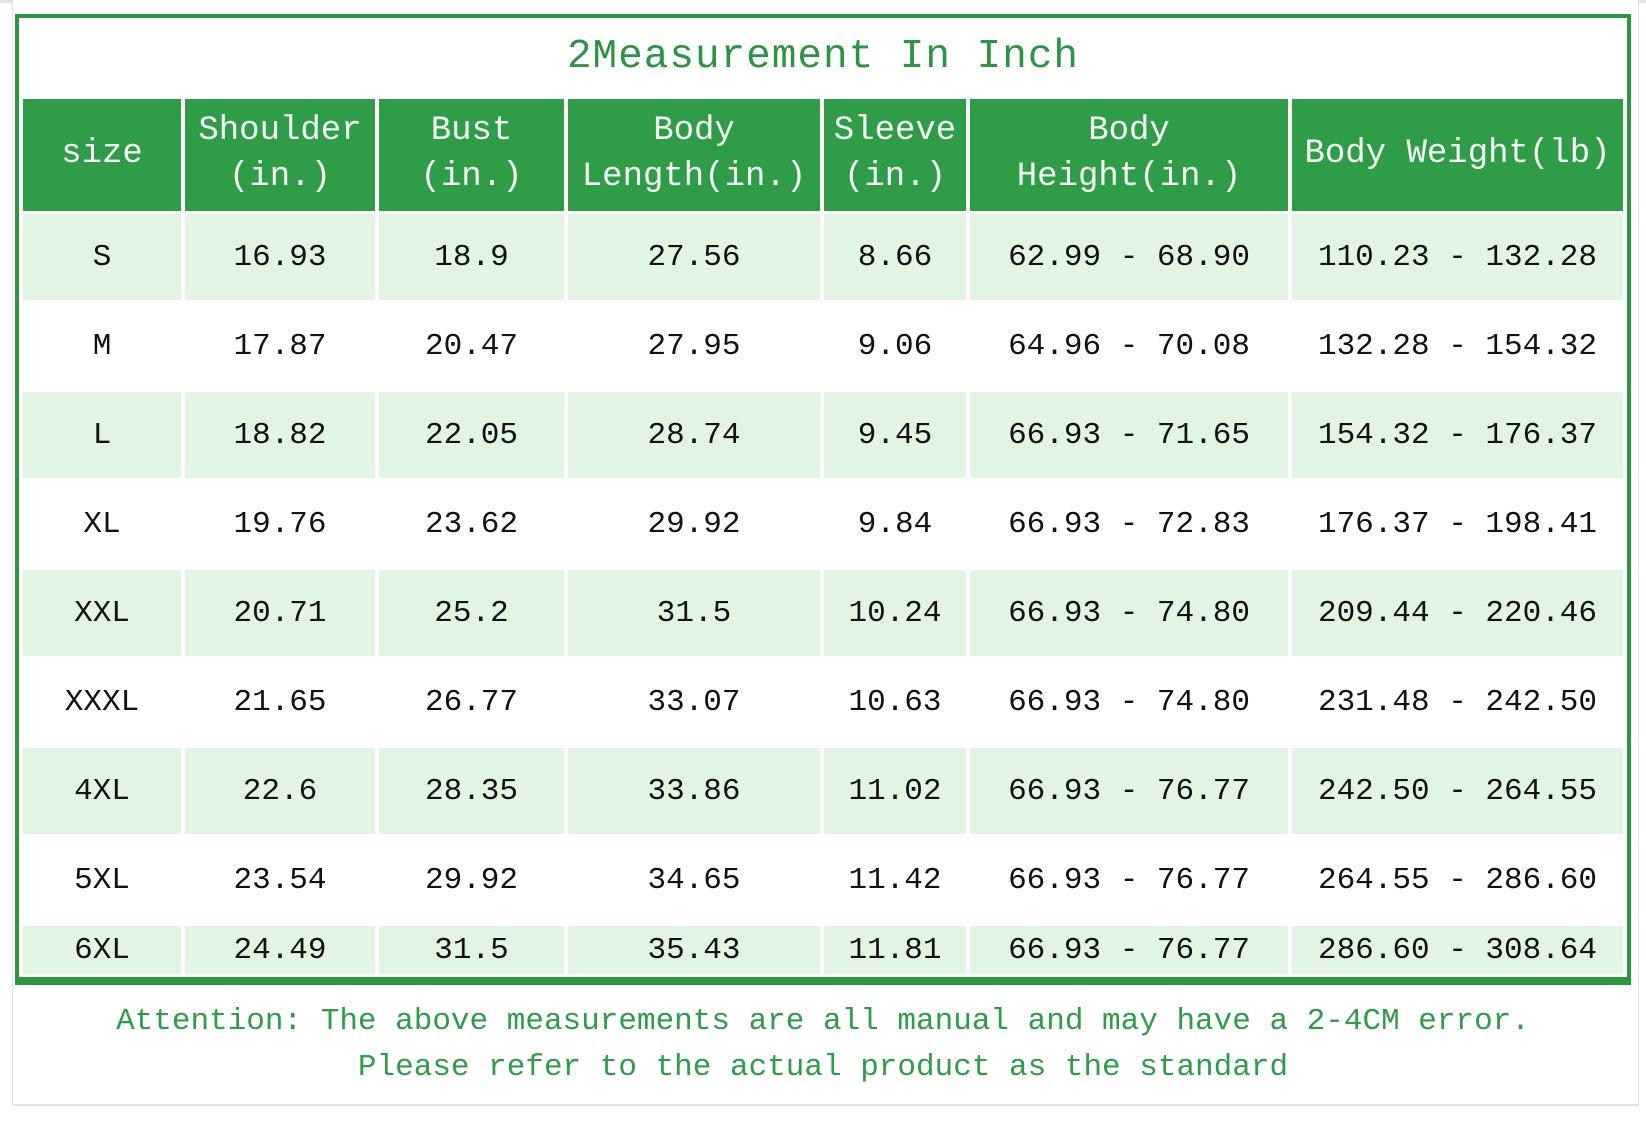  Describe the element at coordinates (1129, 257) in the screenshot. I see `value-cell: 62.99 - 68.90` at that location.